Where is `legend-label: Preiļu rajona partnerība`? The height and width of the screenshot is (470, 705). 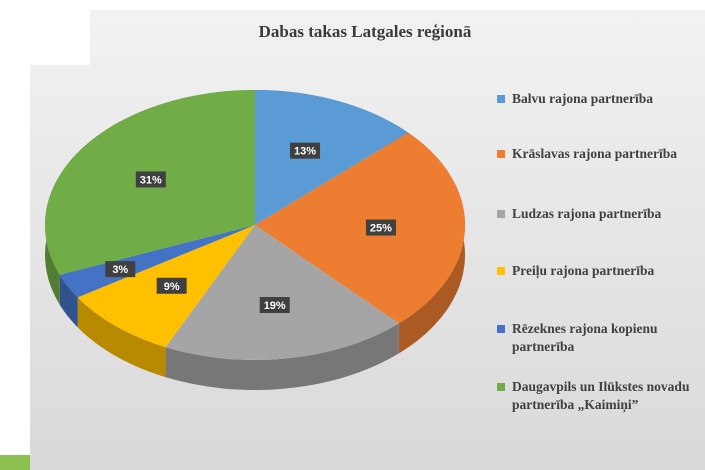 legend-label: Preiļu rajona partnerība is located at coordinates (583, 270).